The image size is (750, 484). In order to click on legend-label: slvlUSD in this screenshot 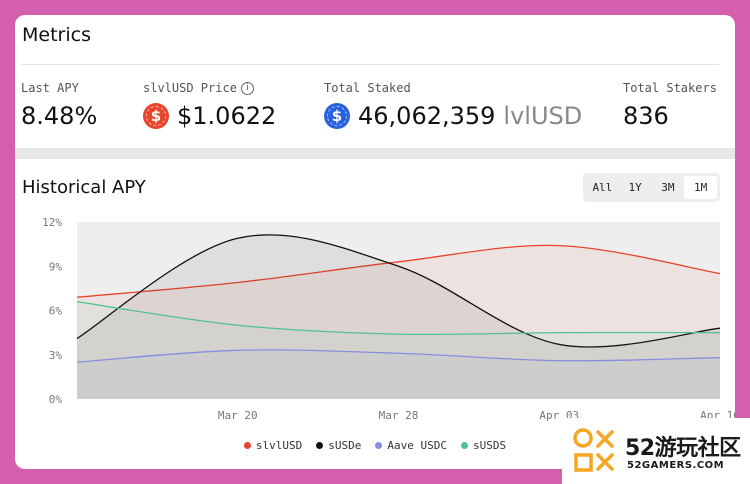, I will do `click(279, 445)`.